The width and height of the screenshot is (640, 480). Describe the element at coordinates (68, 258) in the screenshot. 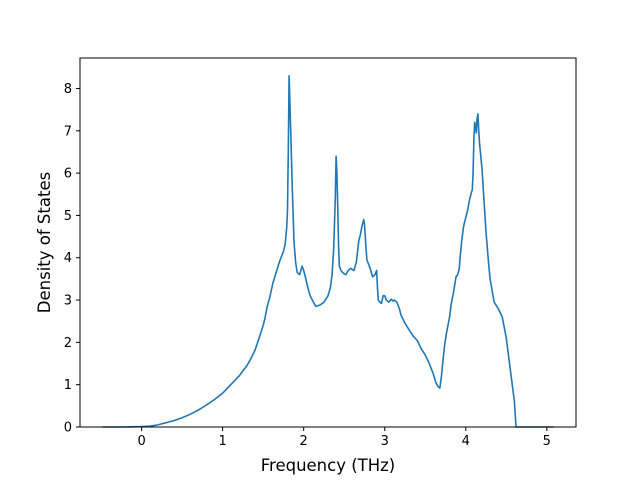

I see `y-tick-label: 4` at that location.